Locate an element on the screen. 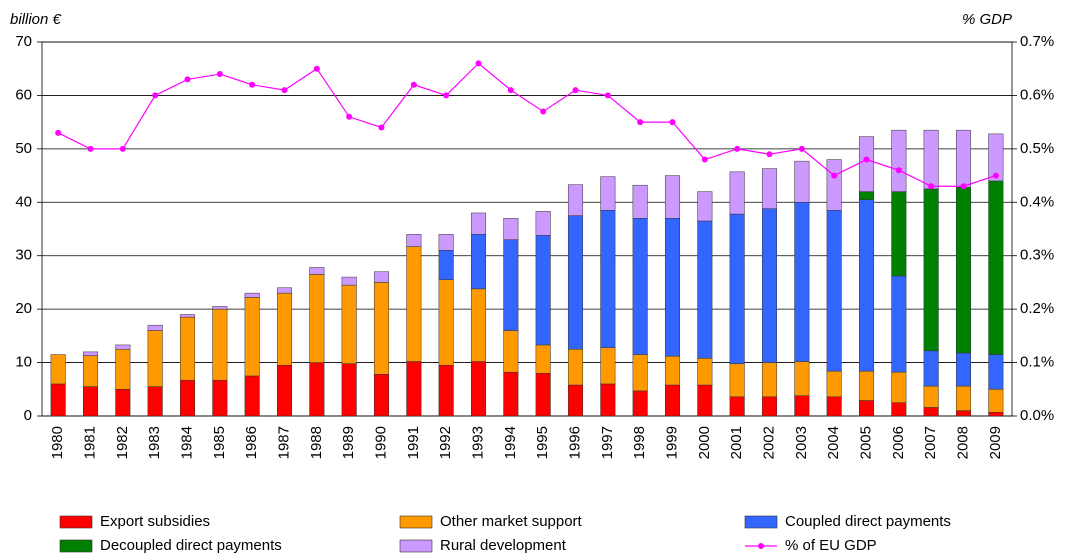 The width and height of the screenshot is (1083, 560). y2-axis-label: % GDP is located at coordinates (987, 19).